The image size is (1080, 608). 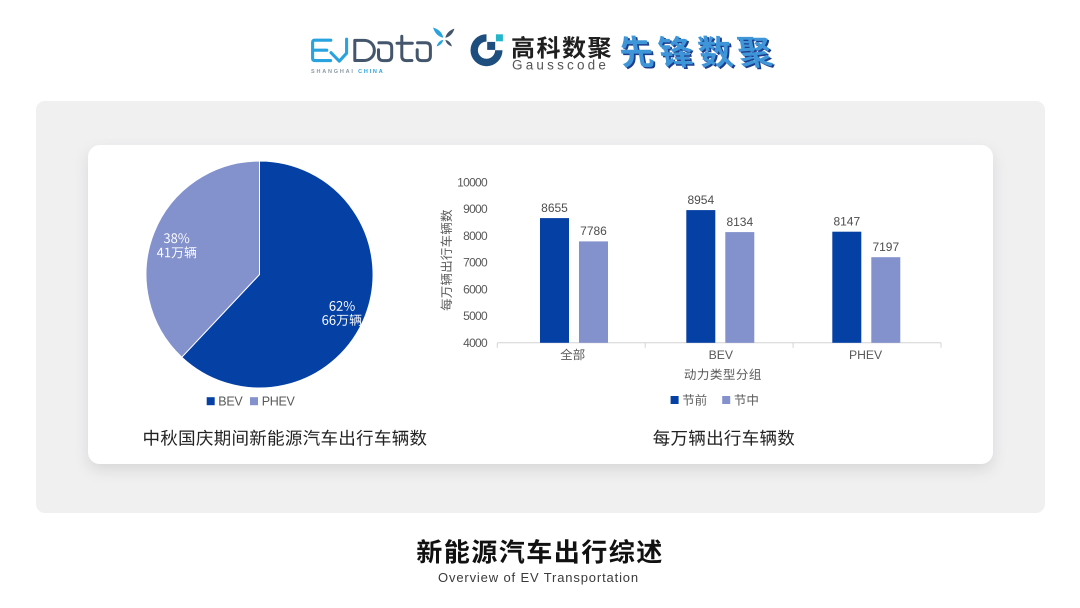 What do you see at coordinates (560, 65) in the screenshot?
I see `svg-text: Gausscode` at bounding box center [560, 65].